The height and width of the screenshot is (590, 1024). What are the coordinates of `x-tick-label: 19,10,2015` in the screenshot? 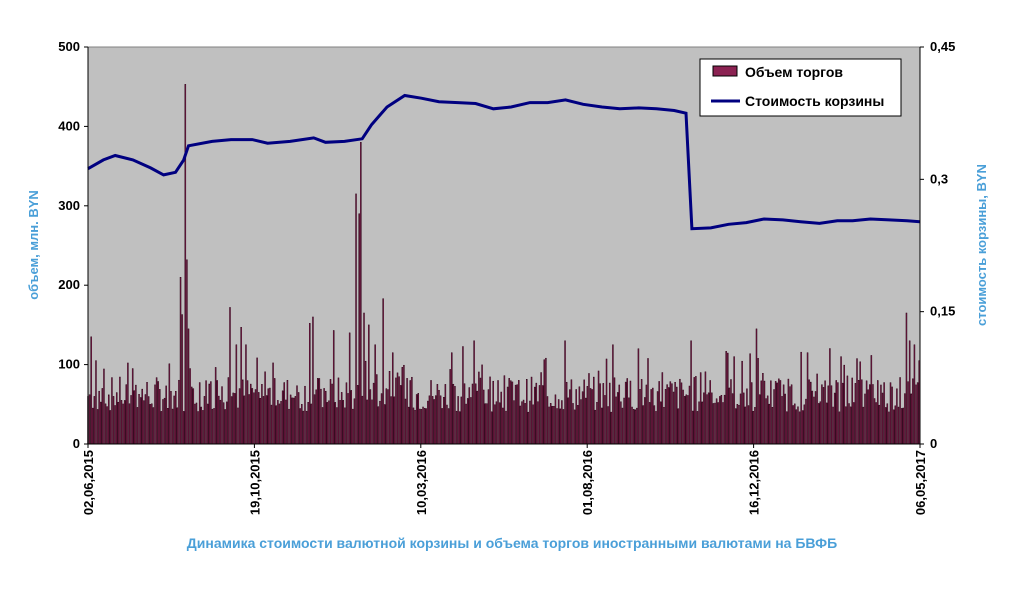 It's located at (254, 482).